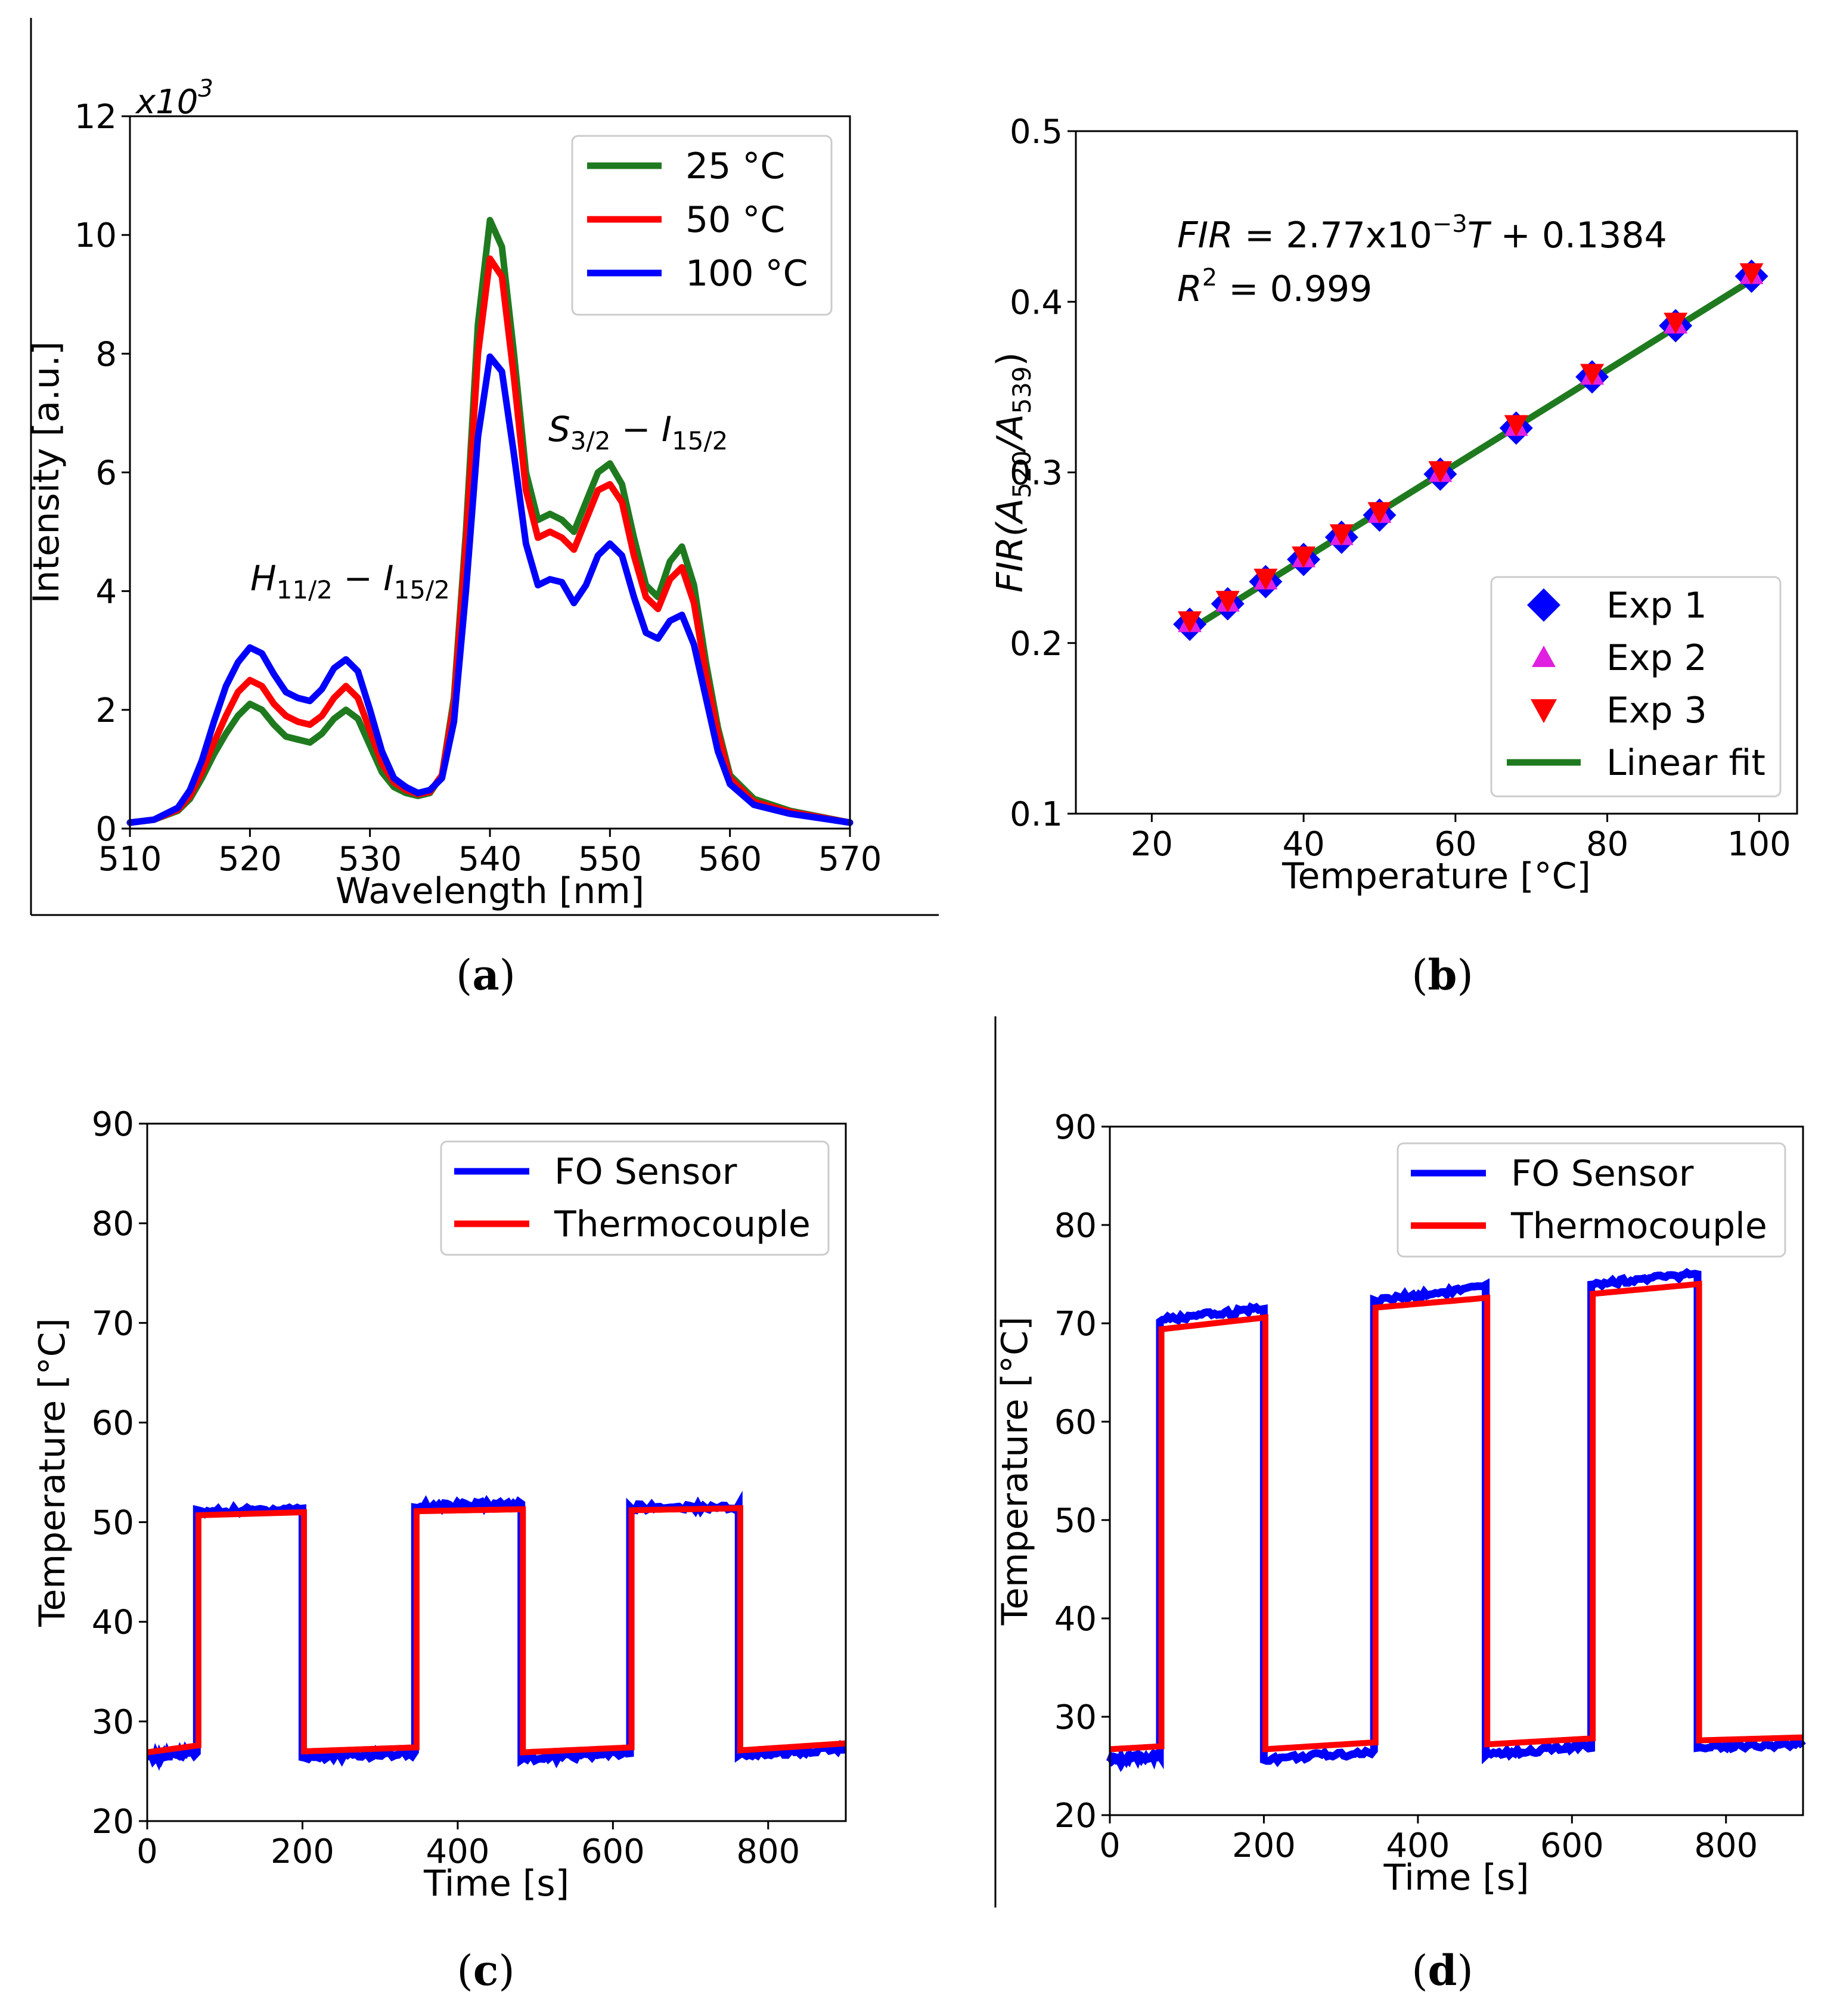 Image resolution: width=1837 pixels, height=2016 pixels. I want to click on y-tick-label: 60, so click(1076, 1423).